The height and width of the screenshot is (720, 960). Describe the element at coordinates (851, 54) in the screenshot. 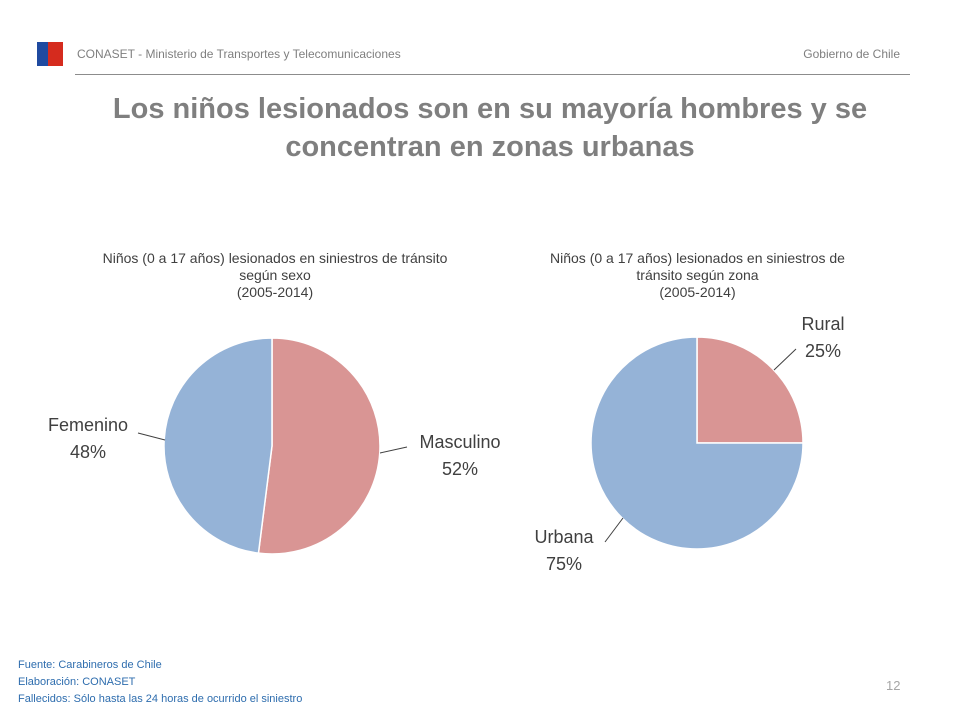

I see `header-gov: Gobierno de Chile` at that location.